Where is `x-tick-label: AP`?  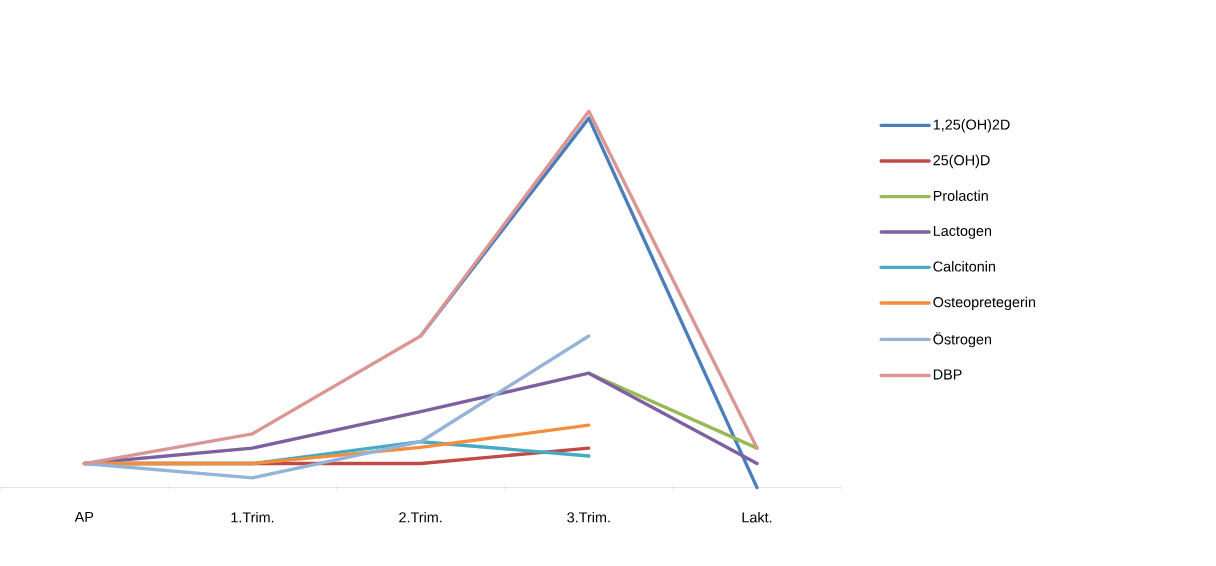
x-tick-label: AP is located at coordinates (84, 516).